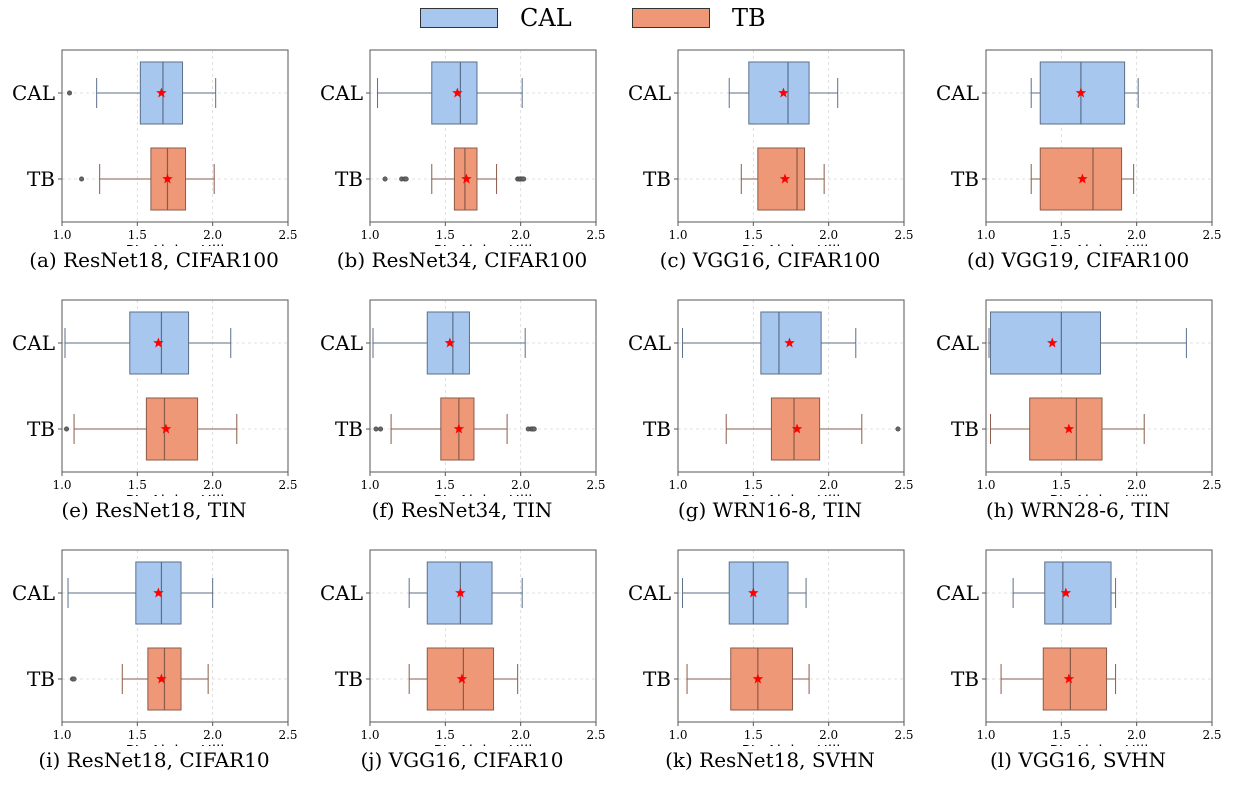 The height and width of the screenshot is (790, 1234). What do you see at coordinates (762, 679) in the screenshot?
I see `box-tb` at bounding box center [762, 679].